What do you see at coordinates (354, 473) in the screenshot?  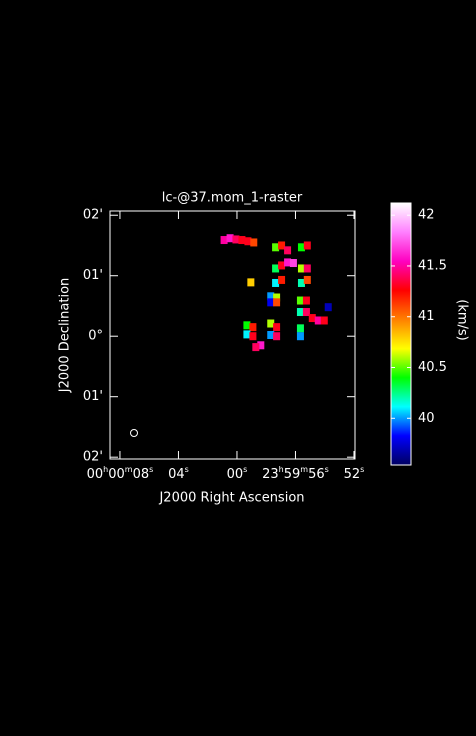 I see `x-tick-label: 52s` at bounding box center [354, 473].